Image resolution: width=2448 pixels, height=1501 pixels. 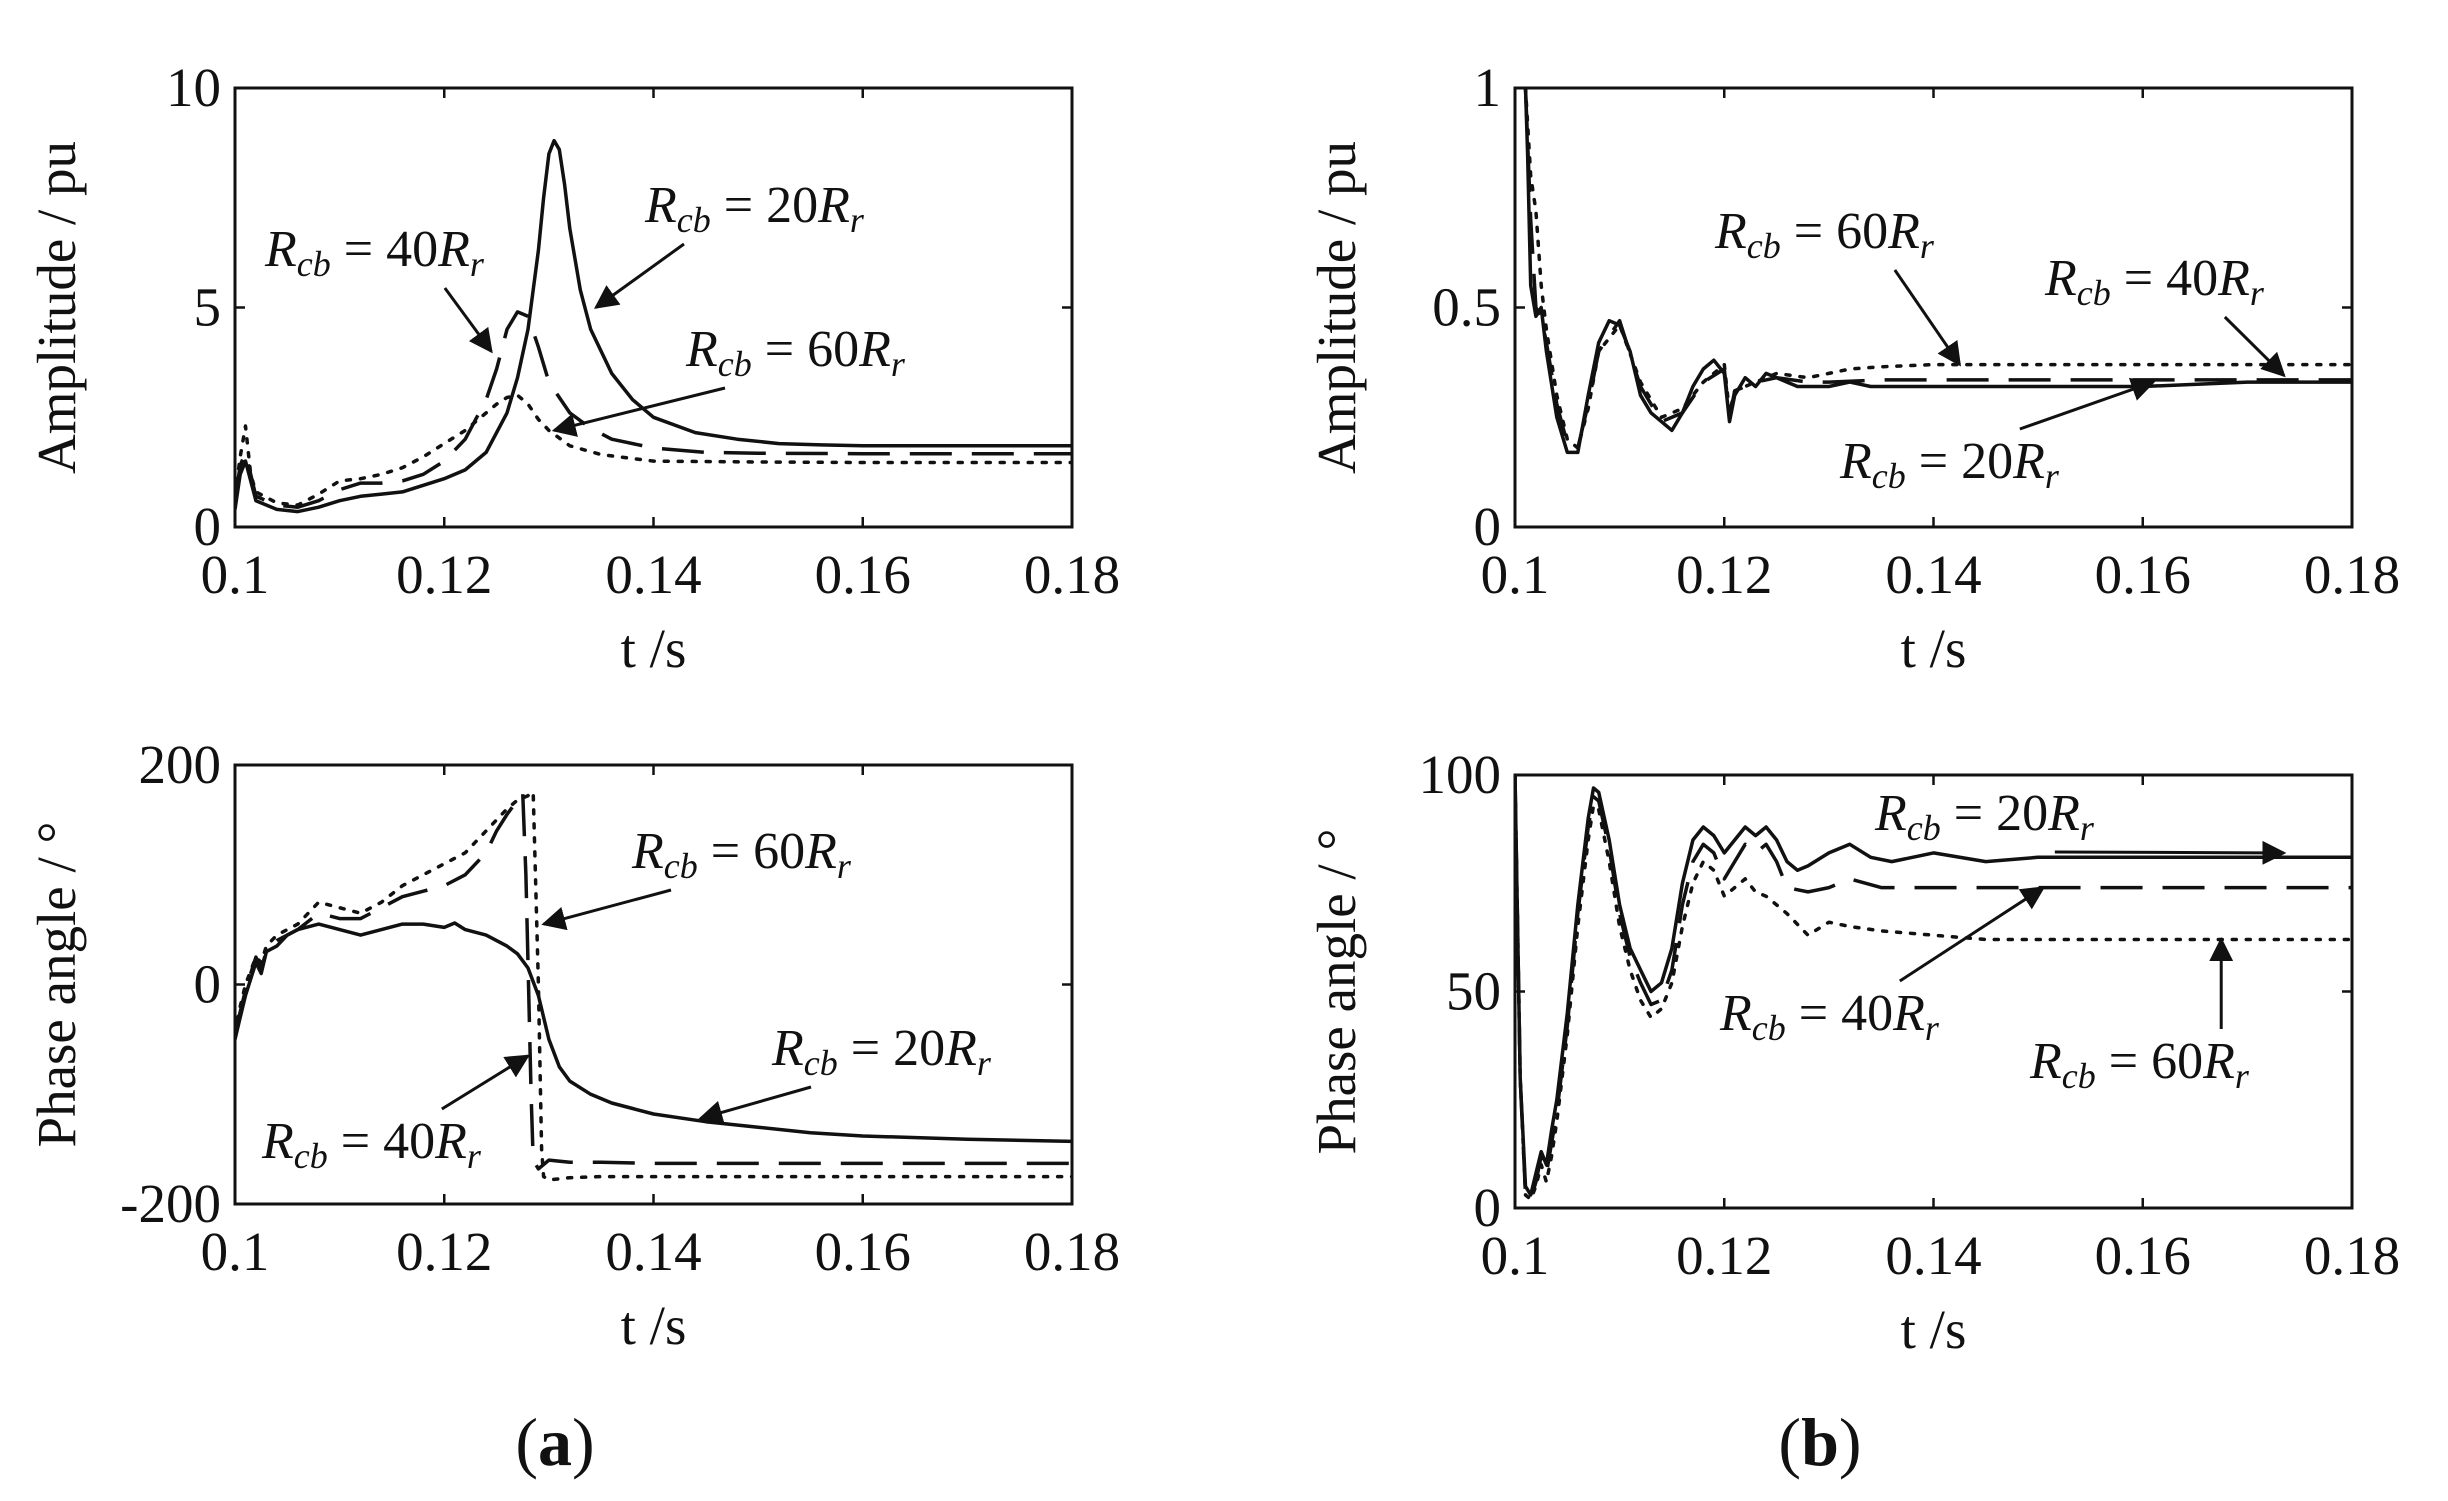 I want to click on y-tick-label: 0.5, so click(x=1466, y=307).